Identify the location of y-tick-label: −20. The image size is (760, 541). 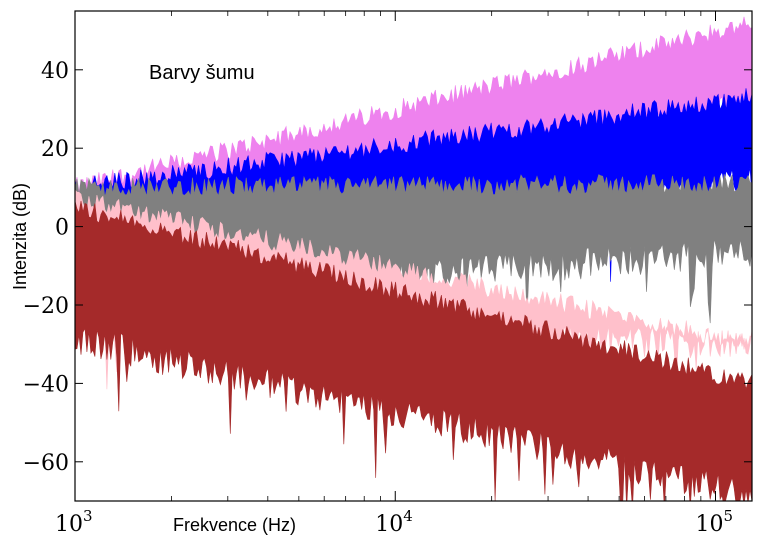
(46, 306).